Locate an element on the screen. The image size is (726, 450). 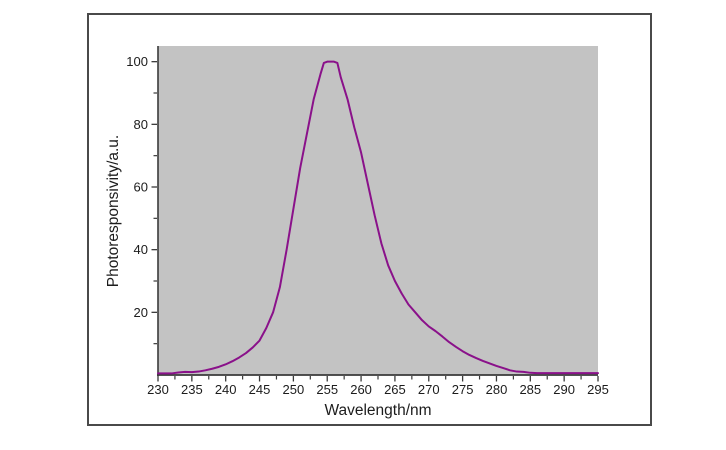
x-tick-label: 230 is located at coordinates (158, 389).